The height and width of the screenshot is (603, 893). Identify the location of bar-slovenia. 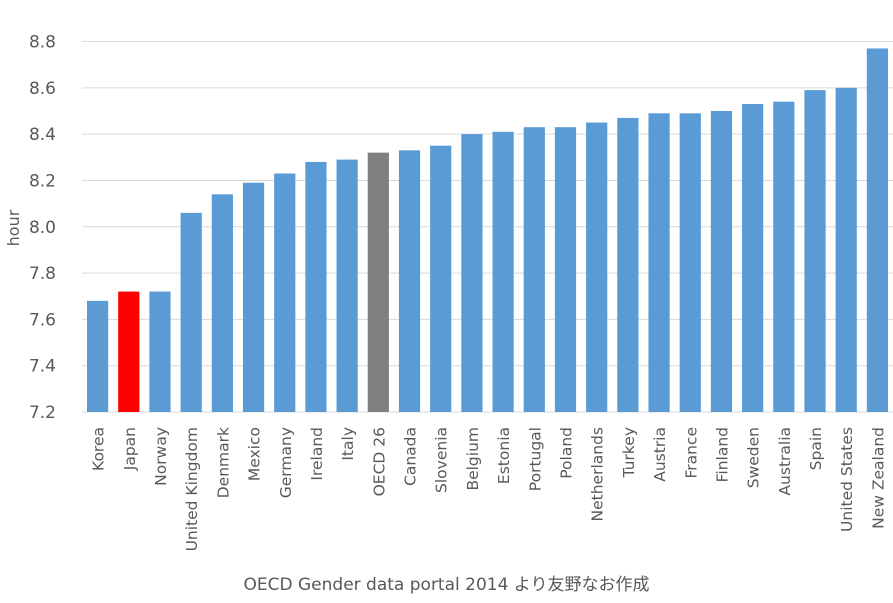
(441, 278).